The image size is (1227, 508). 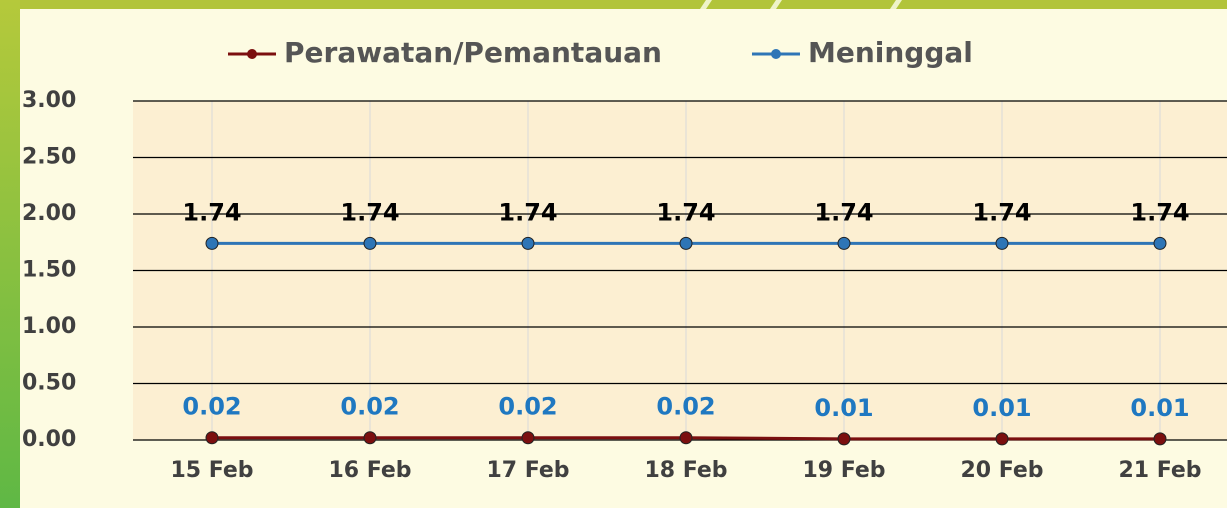 What do you see at coordinates (685, 470) in the screenshot?
I see `x-tick-label: 18 Feb` at bounding box center [685, 470].